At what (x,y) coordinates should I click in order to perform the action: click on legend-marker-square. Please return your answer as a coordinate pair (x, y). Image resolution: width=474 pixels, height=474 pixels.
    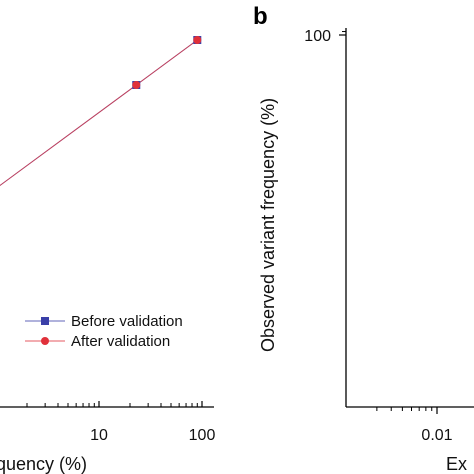
    Looking at the image, I should click on (45, 321).